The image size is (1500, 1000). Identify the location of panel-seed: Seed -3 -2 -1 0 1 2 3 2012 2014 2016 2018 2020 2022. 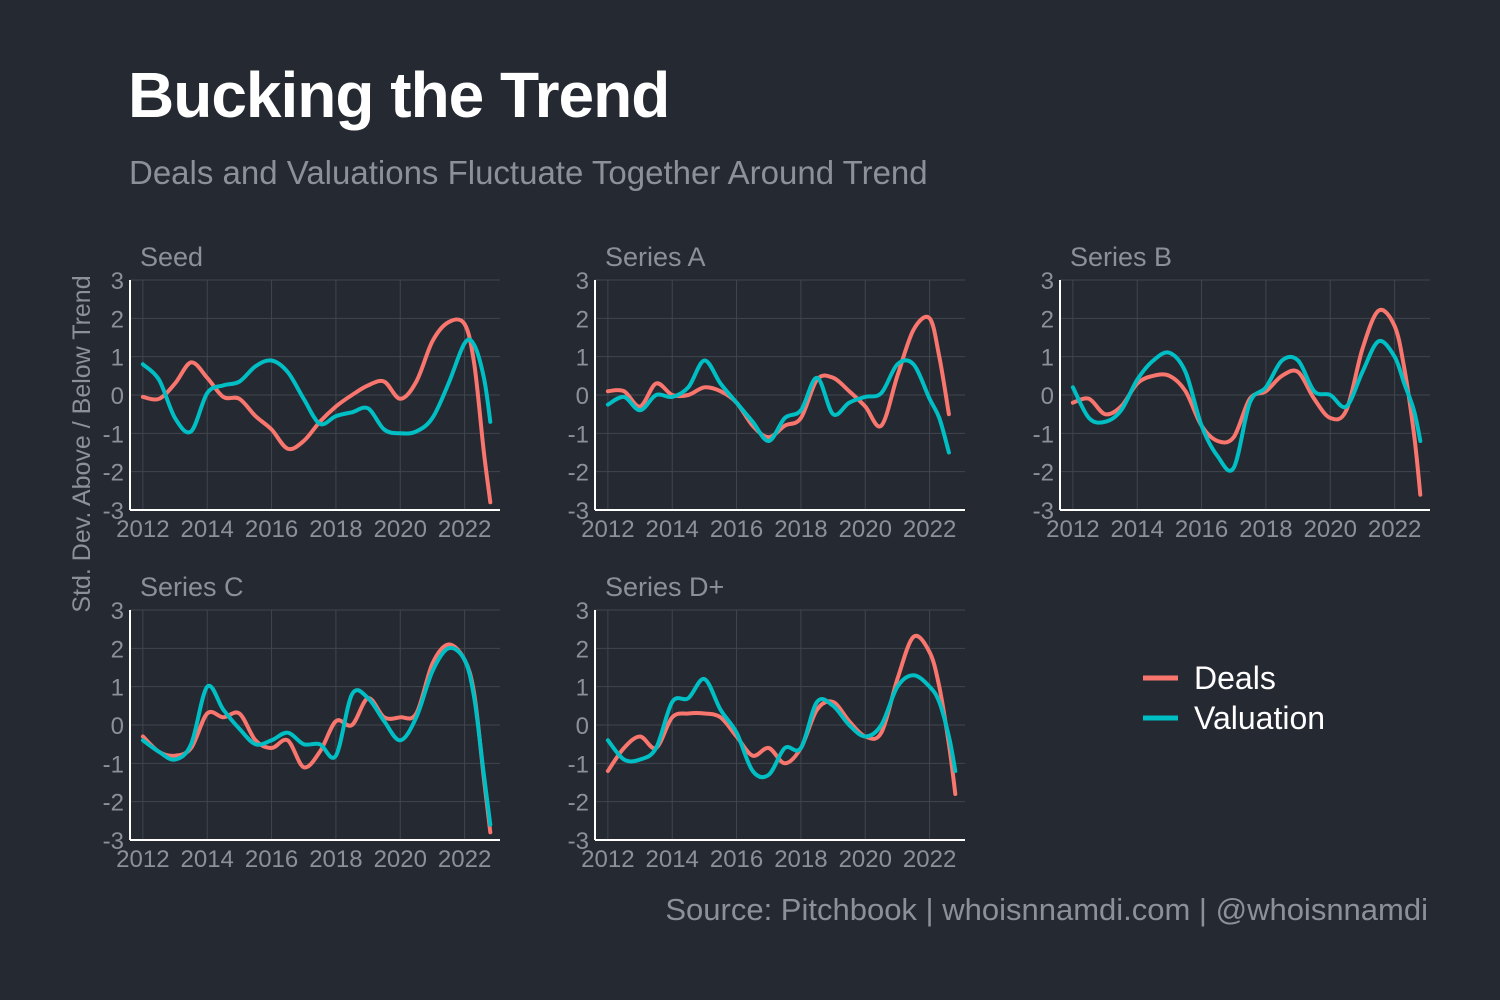
(301, 392).